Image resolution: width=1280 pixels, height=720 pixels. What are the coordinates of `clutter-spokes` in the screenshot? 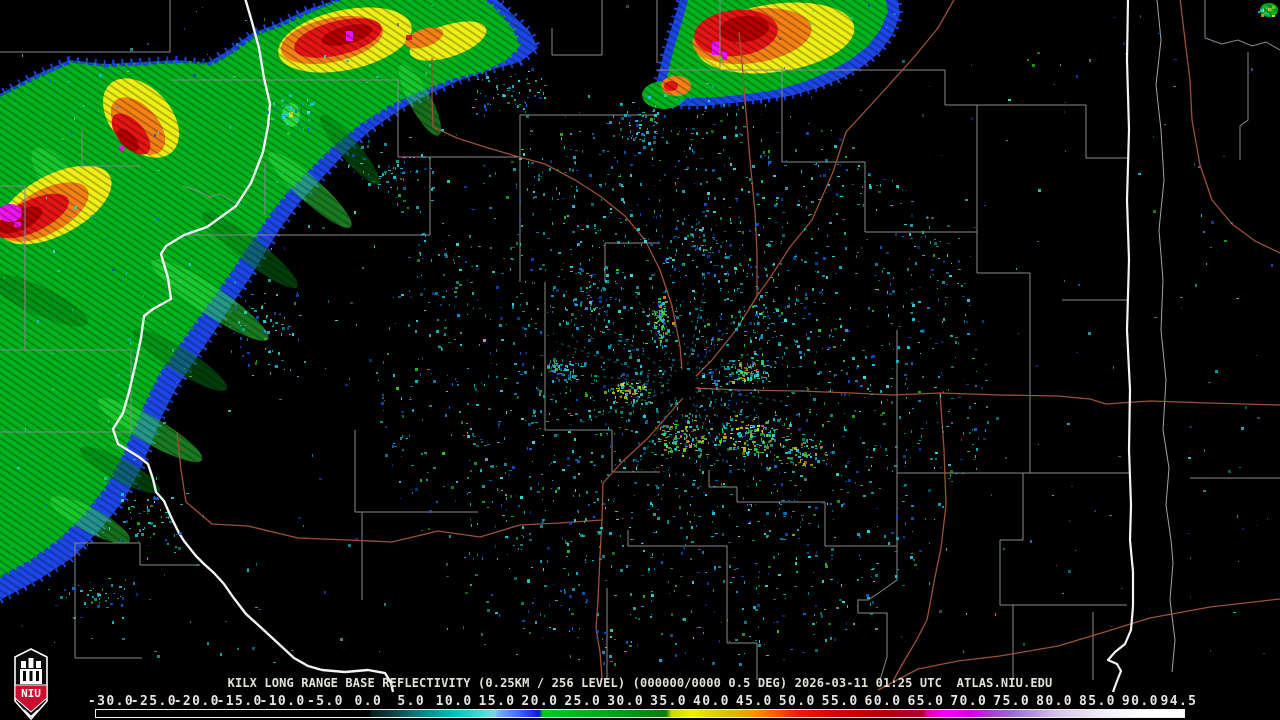 It's located at (671, 378).